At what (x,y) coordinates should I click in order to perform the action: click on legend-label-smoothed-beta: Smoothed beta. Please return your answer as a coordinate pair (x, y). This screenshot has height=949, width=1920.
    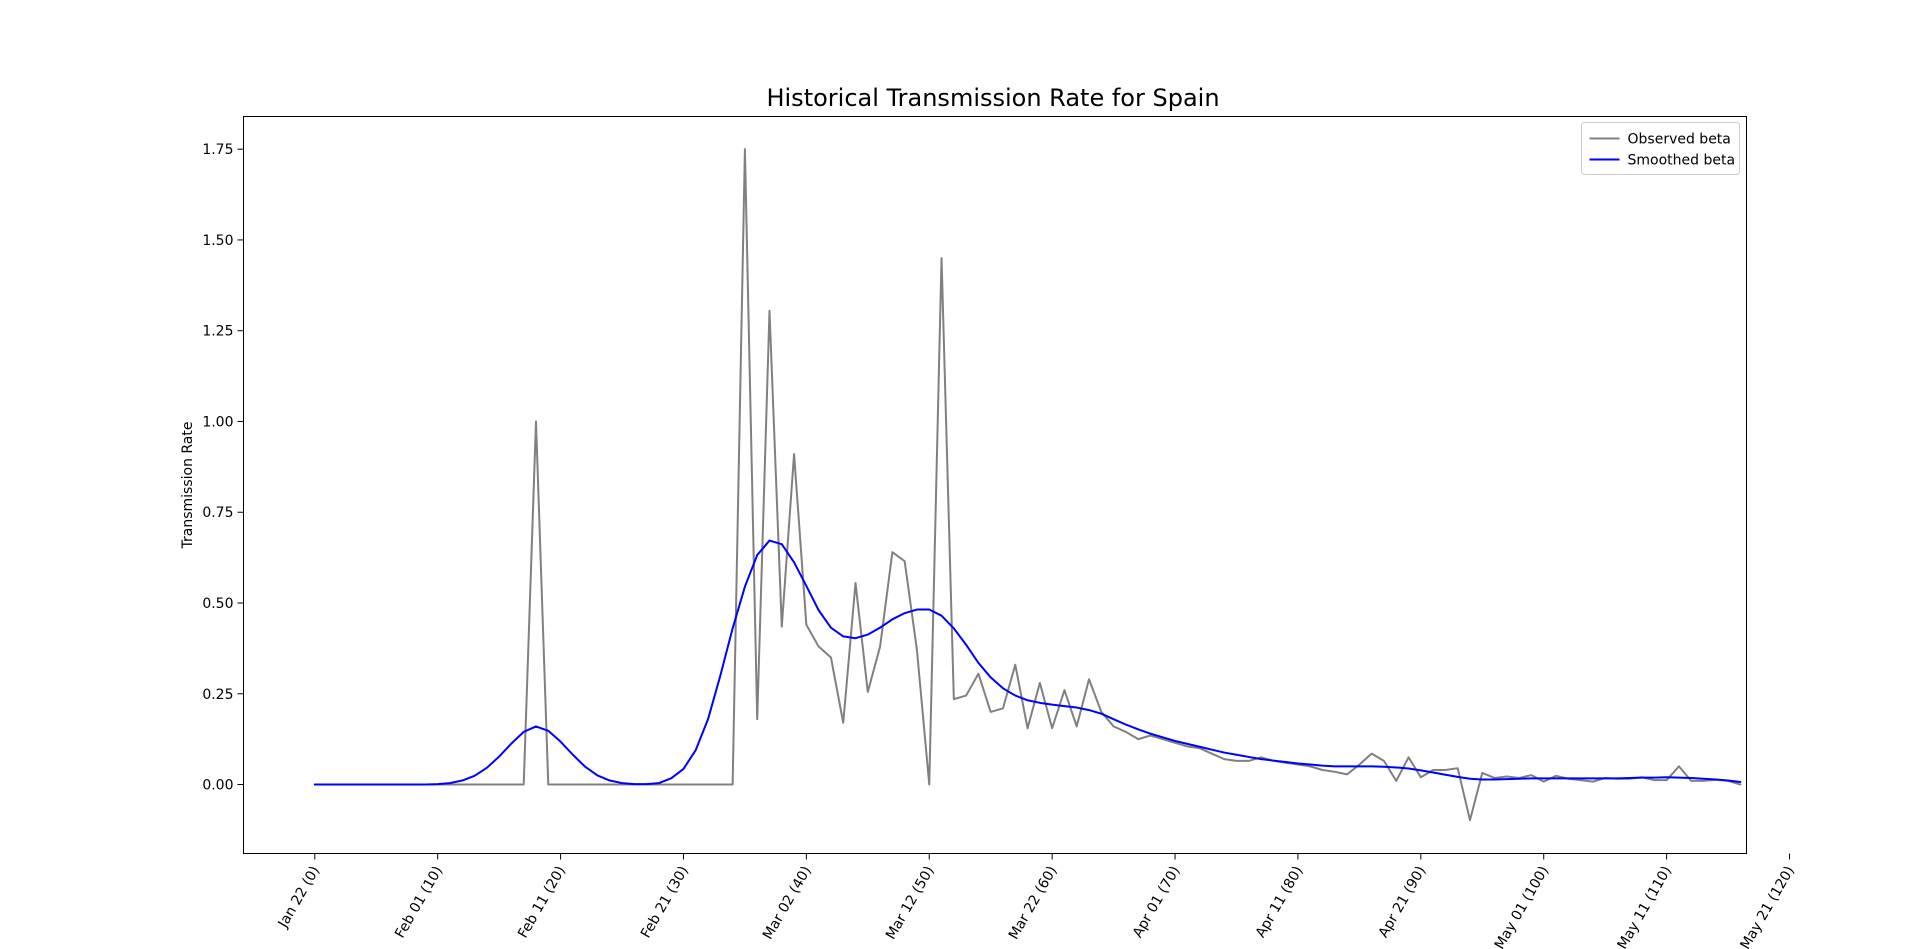
    Looking at the image, I should click on (1682, 161).